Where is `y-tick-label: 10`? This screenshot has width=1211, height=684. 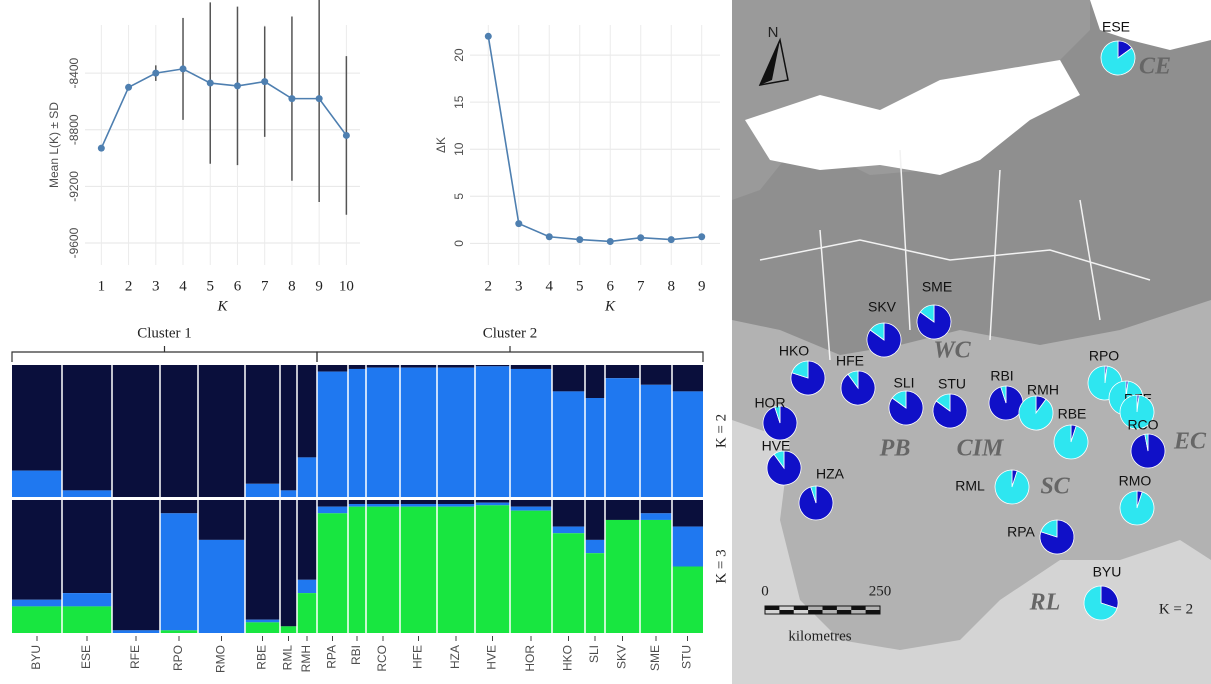
y-tick-label: 10 is located at coordinates (459, 149).